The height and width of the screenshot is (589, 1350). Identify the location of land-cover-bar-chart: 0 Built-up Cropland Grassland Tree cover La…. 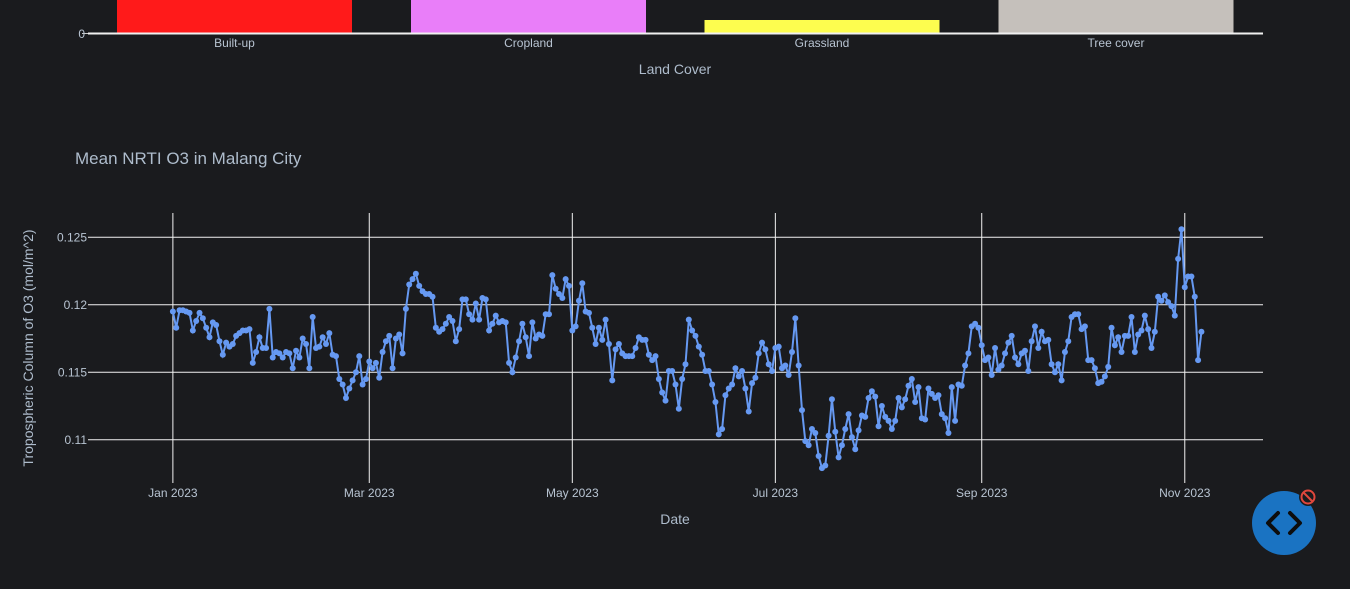
(670, 38).